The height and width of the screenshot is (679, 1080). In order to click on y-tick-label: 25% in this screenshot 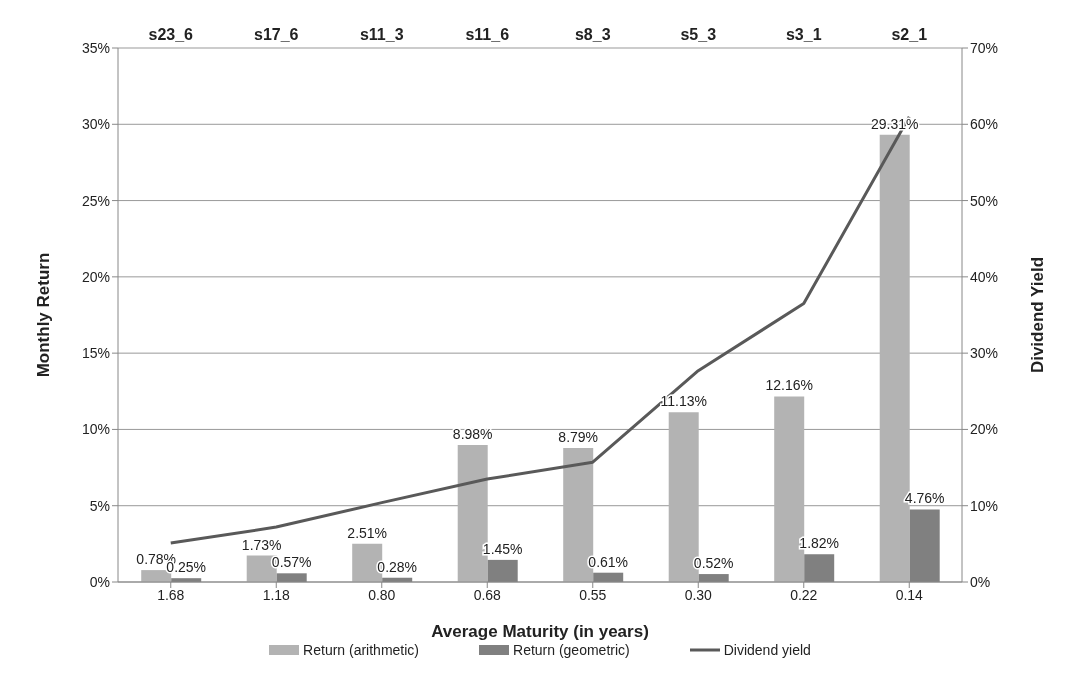, I will do `click(95, 200)`.